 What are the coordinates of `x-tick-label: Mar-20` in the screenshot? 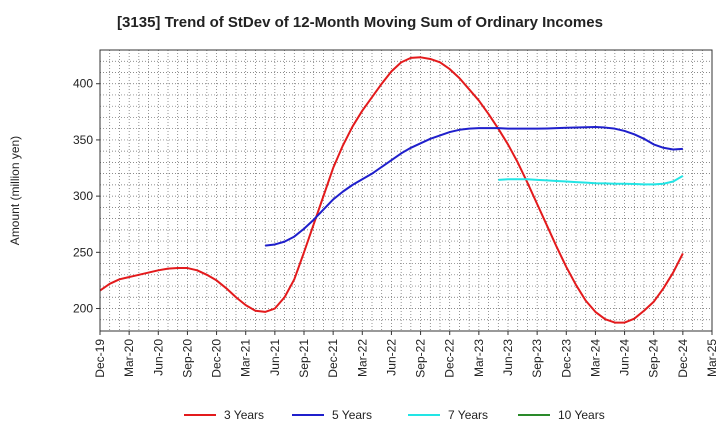 It's located at (129, 358).